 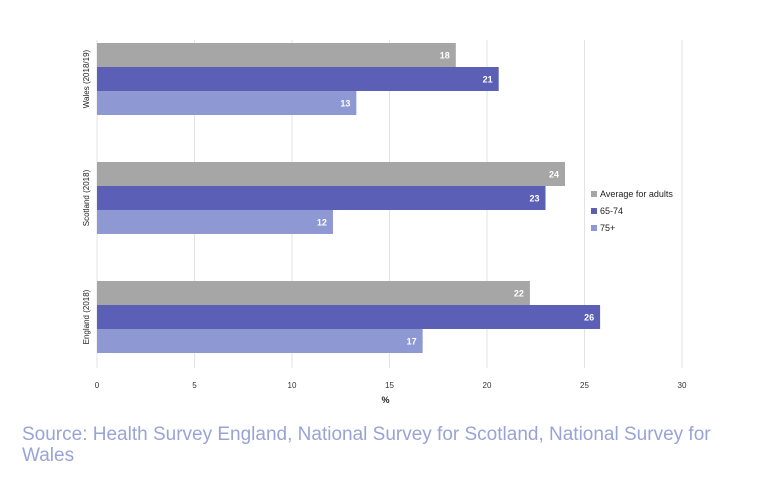 What do you see at coordinates (589, 318) in the screenshot?
I see `data-label: 26` at bounding box center [589, 318].